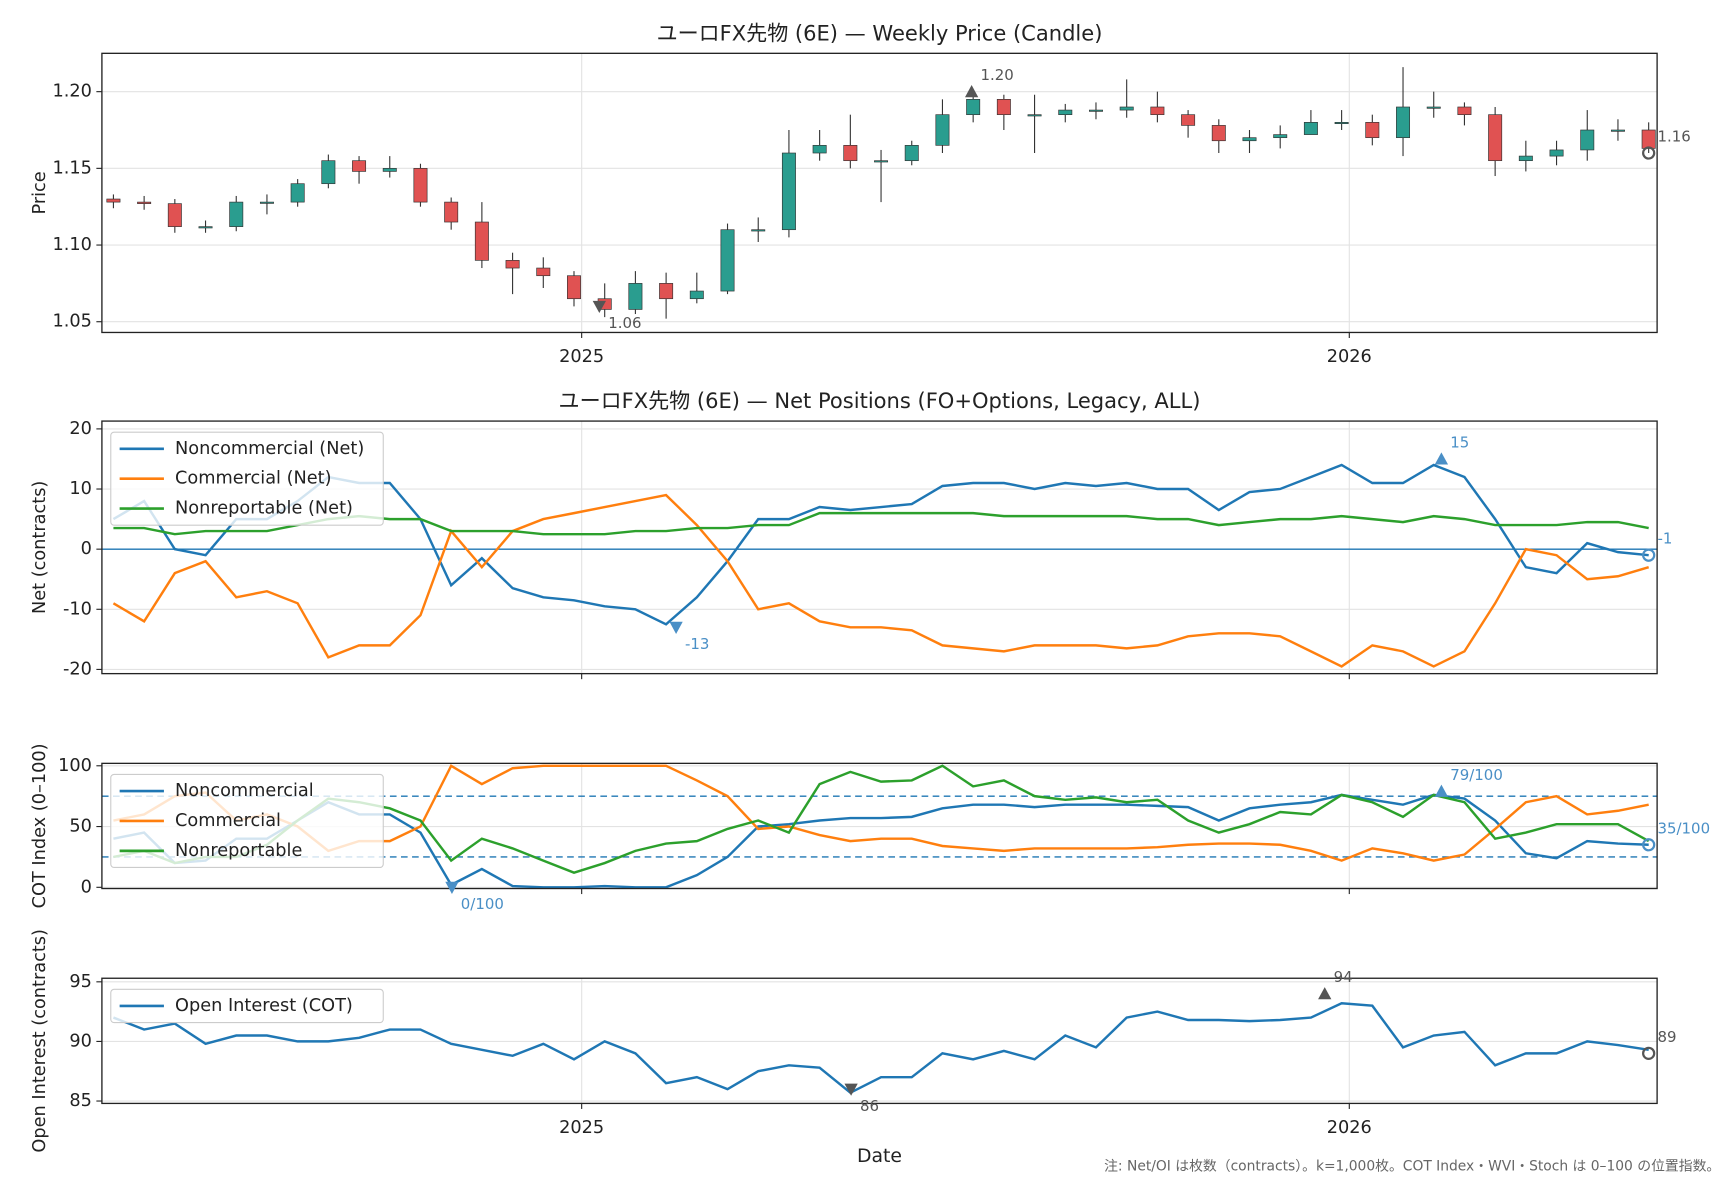  What do you see at coordinates (80, 489) in the screenshot?
I see `y-tick-label: 10` at bounding box center [80, 489].